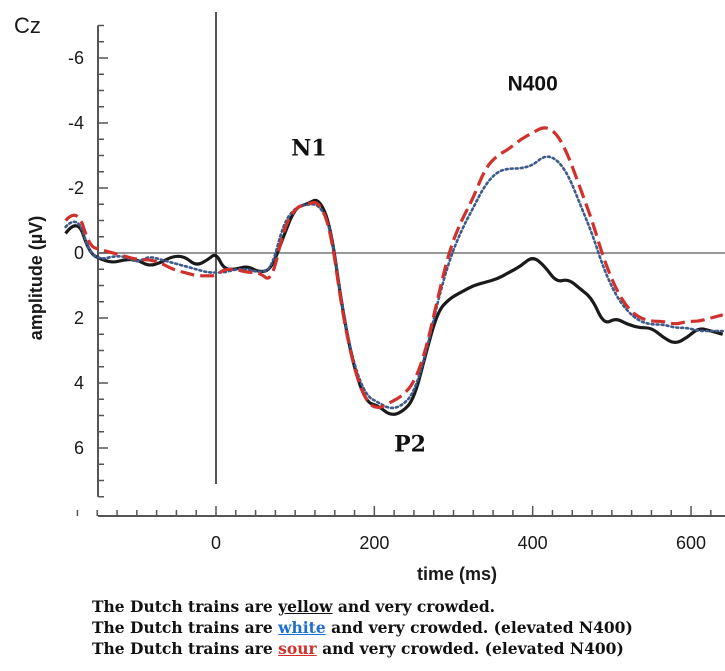 This screenshot has width=725, height=671. I want to click on y-tick-label: -6, so click(76, 58).